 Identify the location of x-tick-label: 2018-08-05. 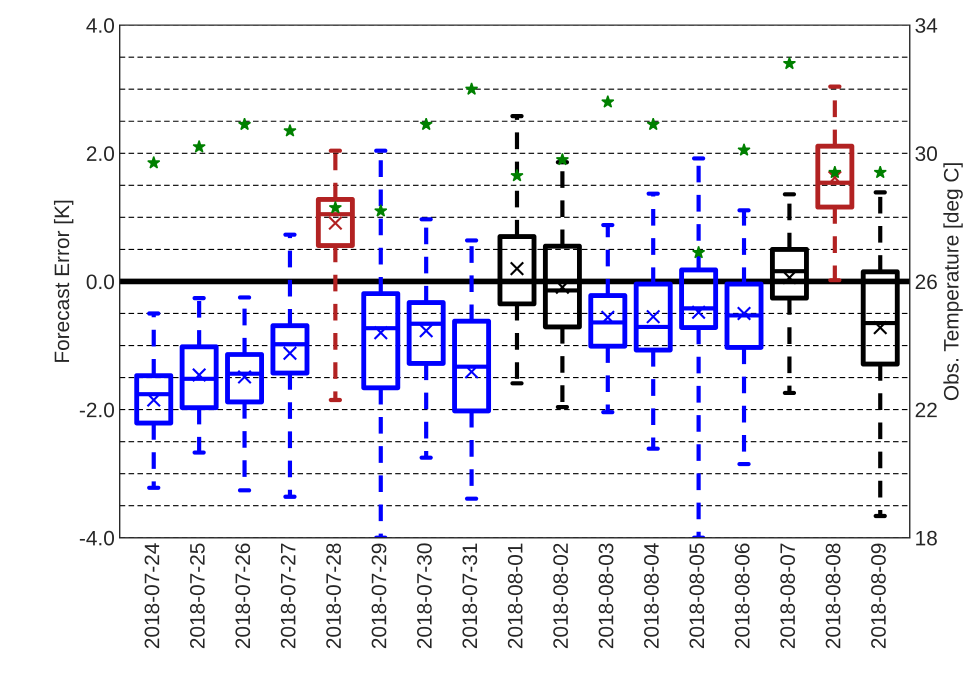
(696, 595).